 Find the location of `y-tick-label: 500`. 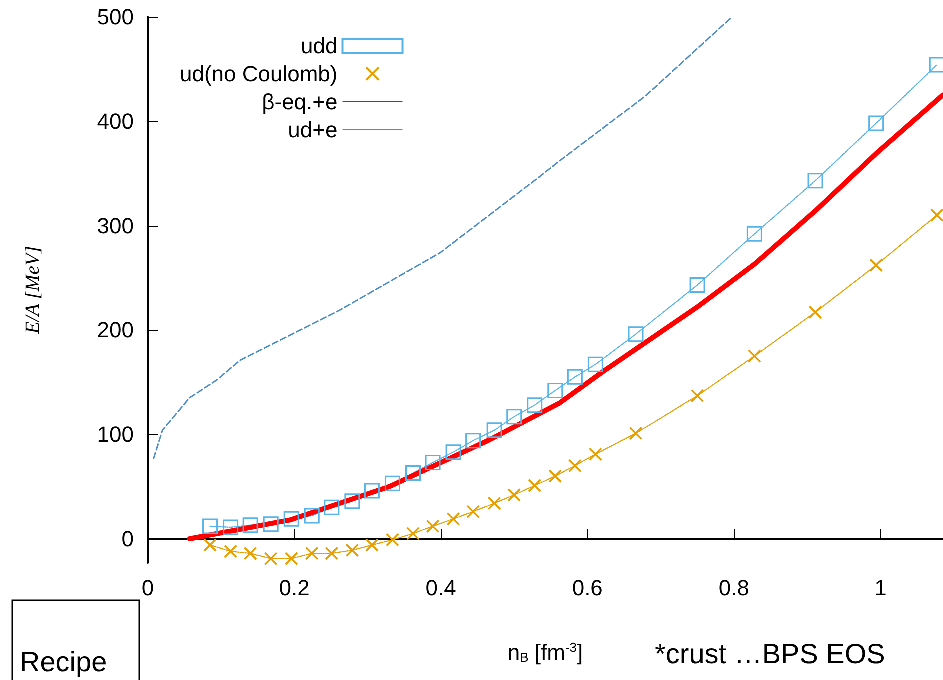

y-tick-label: 500 is located at coordinates (115, 17).